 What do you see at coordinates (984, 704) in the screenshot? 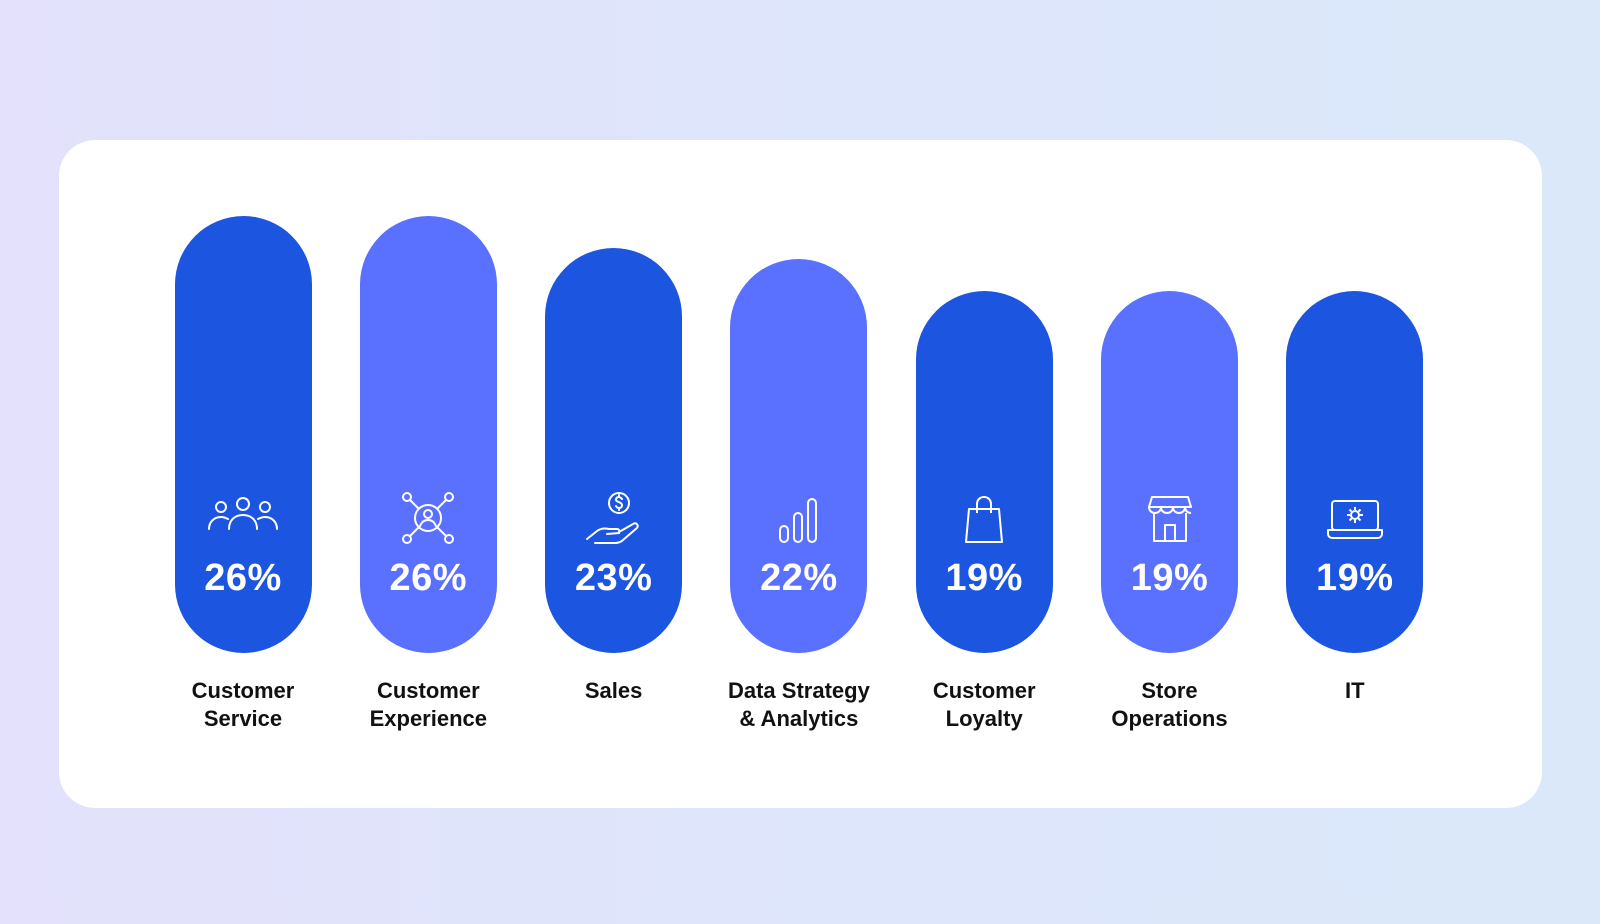
I see `category-label: Customer Loyalty` at bounding box center [984, 704].